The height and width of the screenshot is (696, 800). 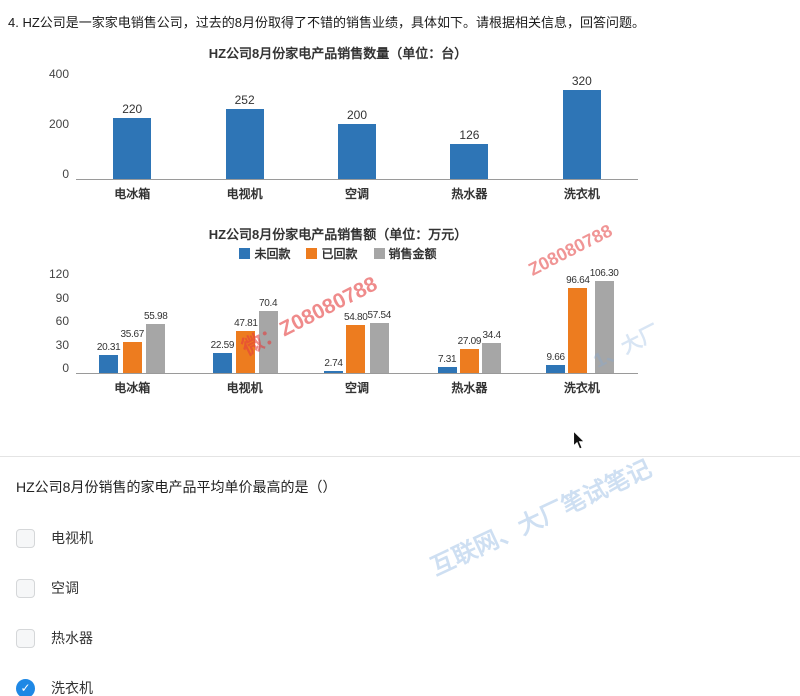 What do you see at coordinates (109, 320) in the screenshot?
I see `bar-wrap: 20.31` at bounding box center [109, 320].